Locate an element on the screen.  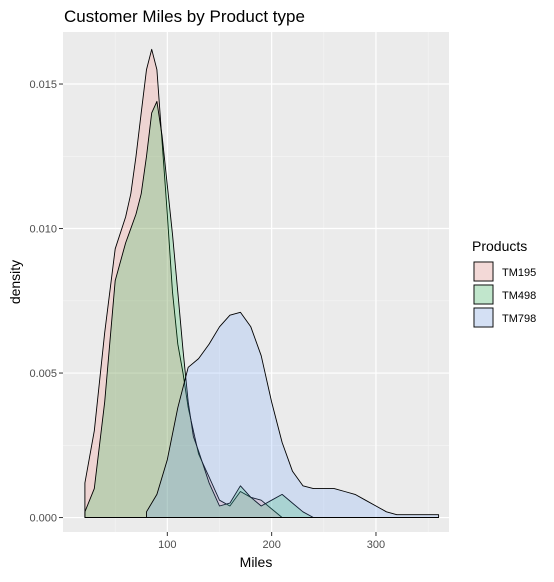
legend-swatch-tm195 is located at coordinates (483, 271).